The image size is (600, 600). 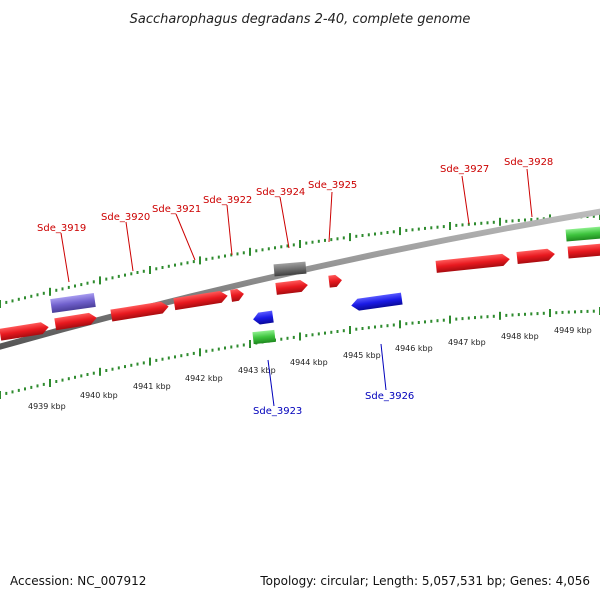 I want to click on scale-label: 4946 kbp, so click(x=414, y=348).